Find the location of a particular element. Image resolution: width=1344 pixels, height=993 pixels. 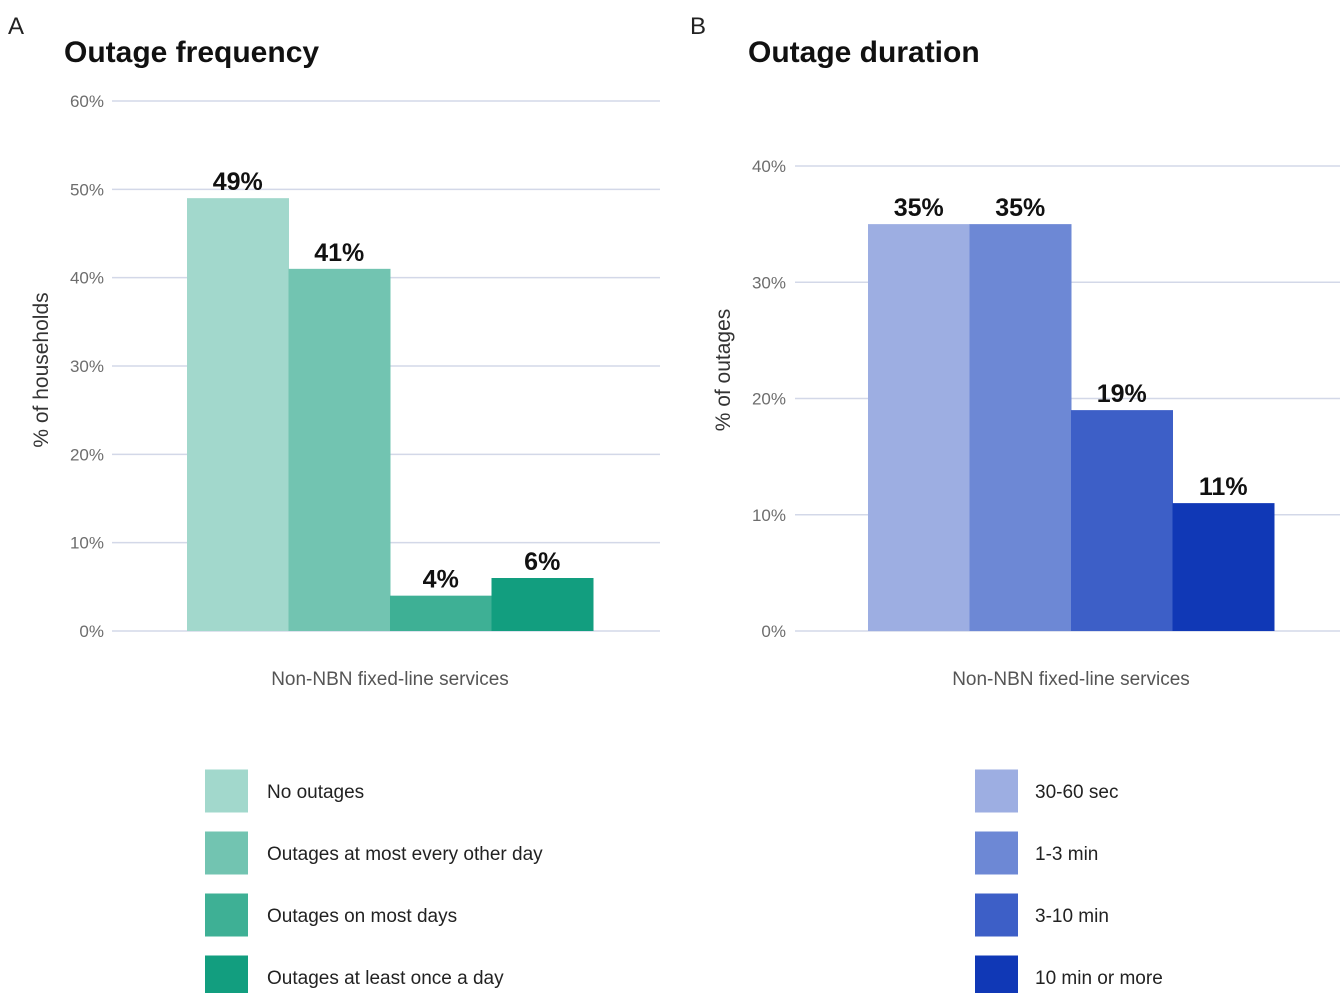

data-label-b-1: 35% is located at coordinates (919, 208).